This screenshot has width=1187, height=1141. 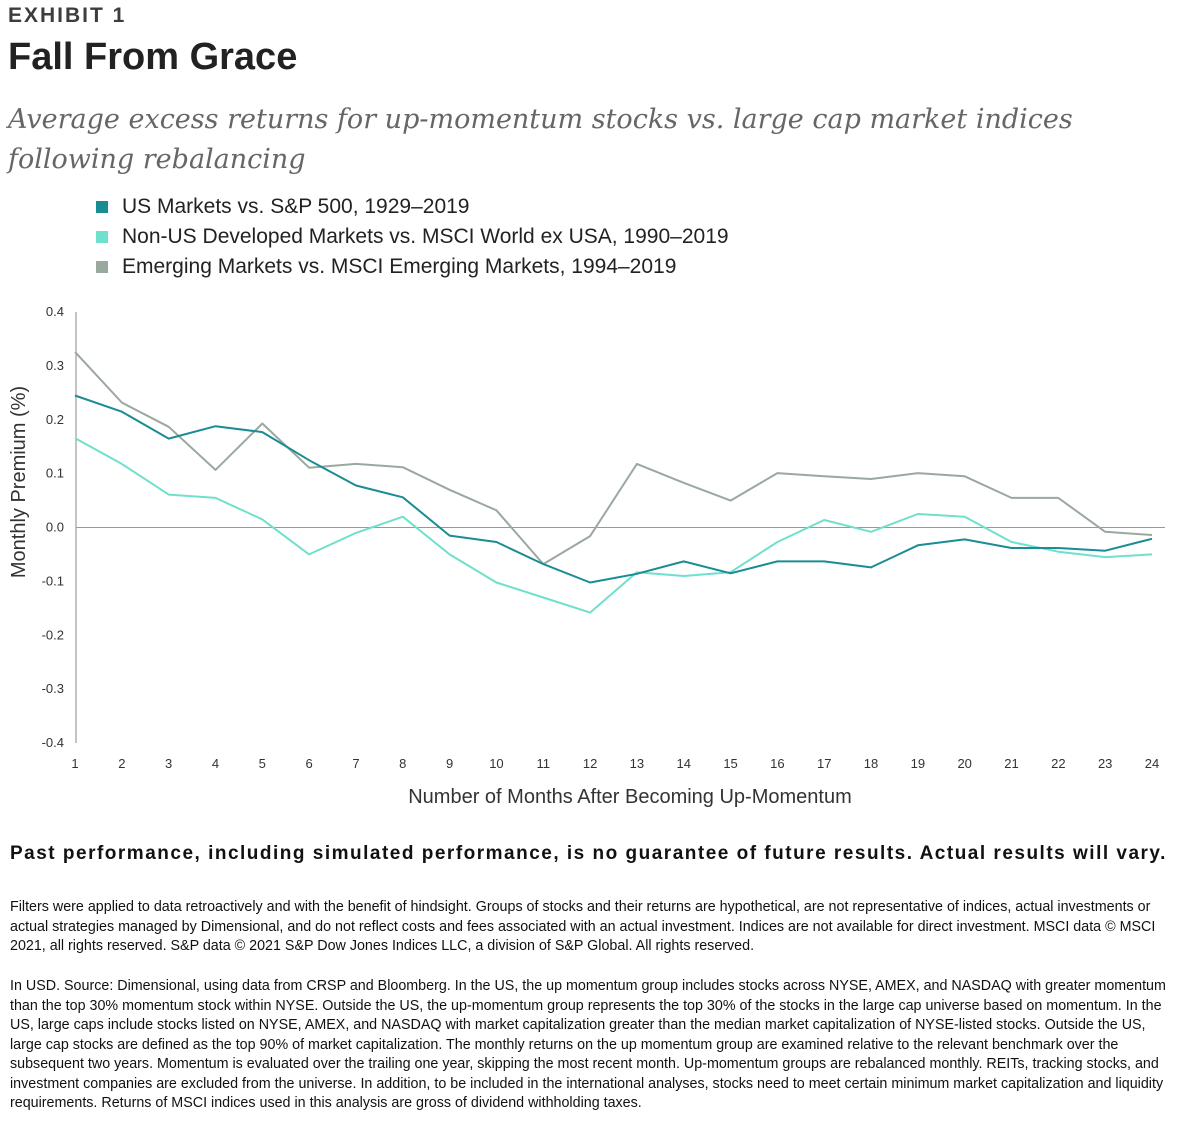 What do you see at coordinates (1011, 763) in the screenshot?
I see `x-tick-label: 21` at bounding box center [1011, 763].